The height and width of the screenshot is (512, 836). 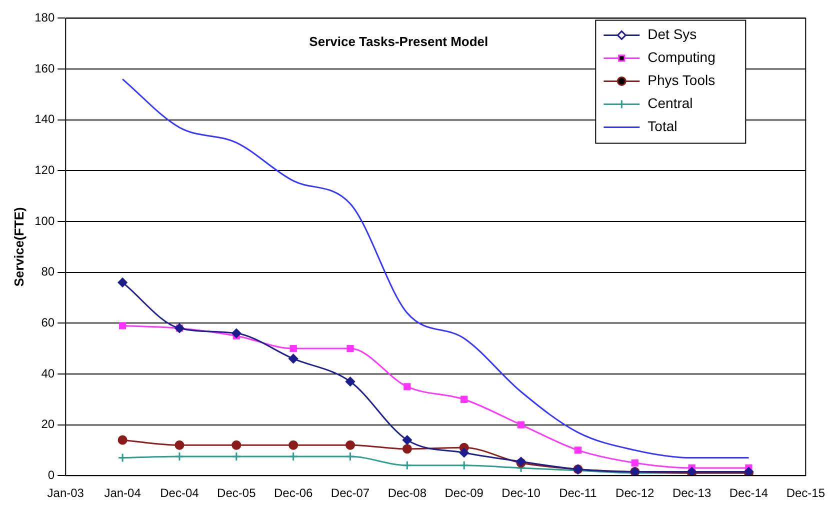 What do you see at coordinates (236, 493) in the screenshot?
I see `x-tick-label: Dec-05` at bounding box center [236, 493].